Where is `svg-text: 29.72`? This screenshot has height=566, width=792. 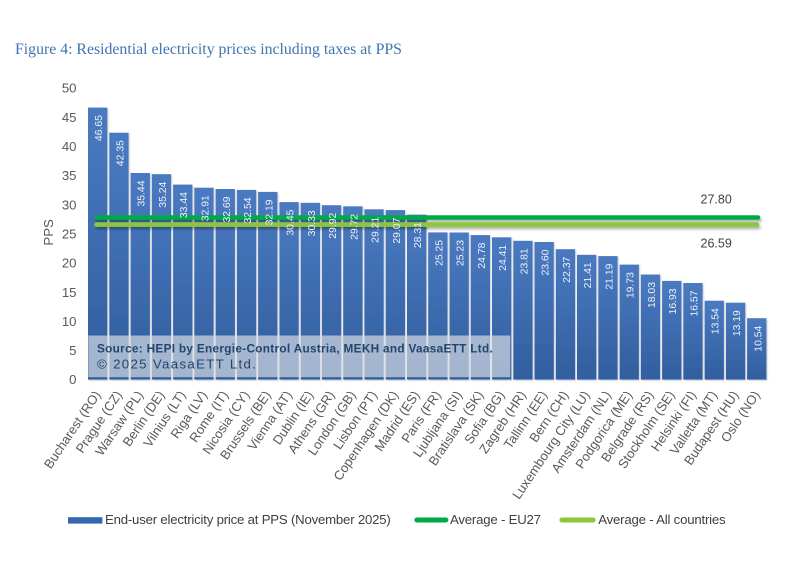 svg-text: 29.72 is located at coordinates (354, 227).